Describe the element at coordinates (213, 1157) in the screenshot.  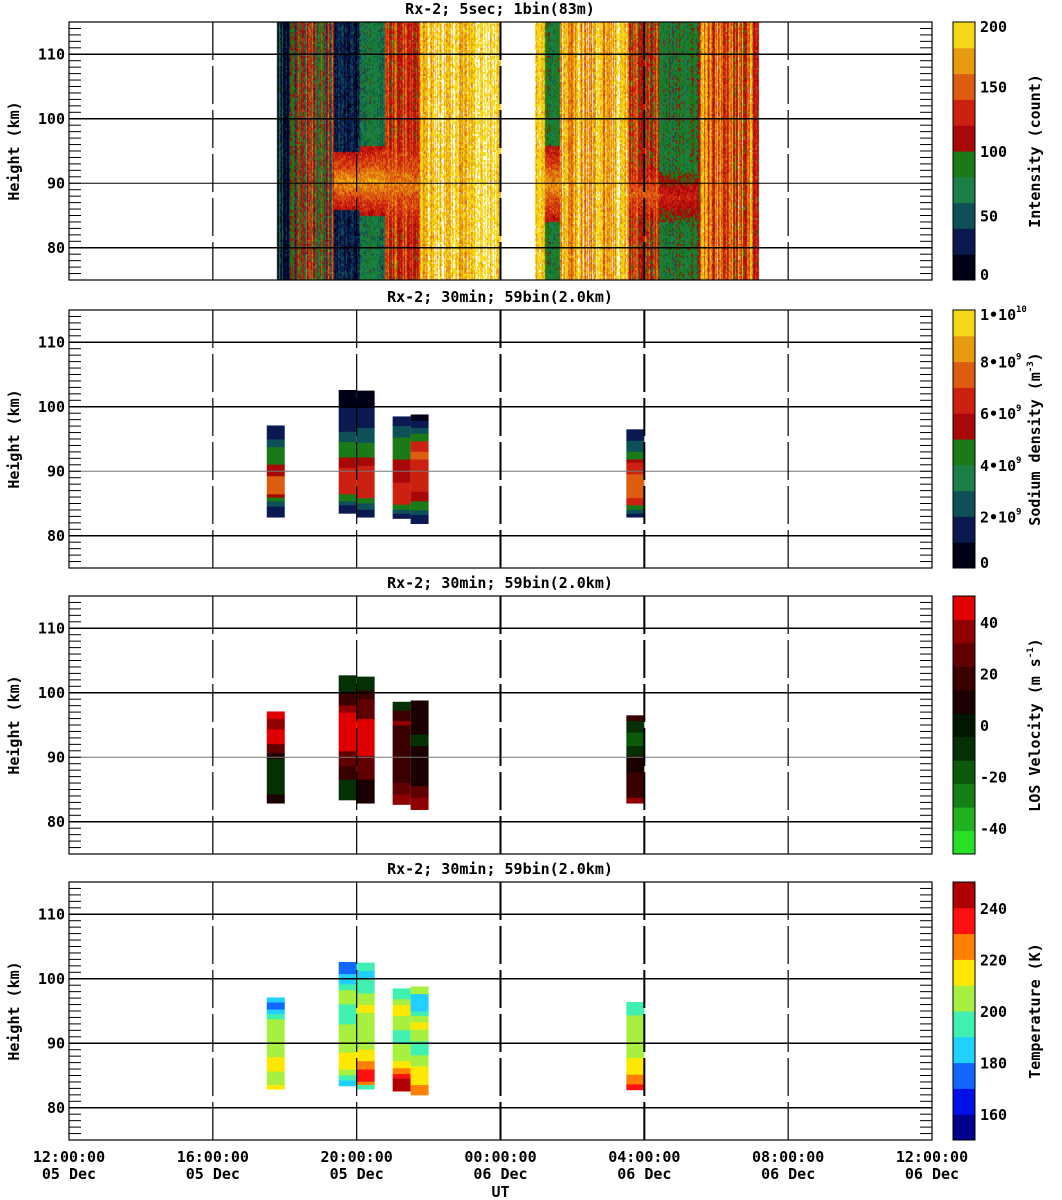
I see `x-tick-time: 16:00:00` at that location.